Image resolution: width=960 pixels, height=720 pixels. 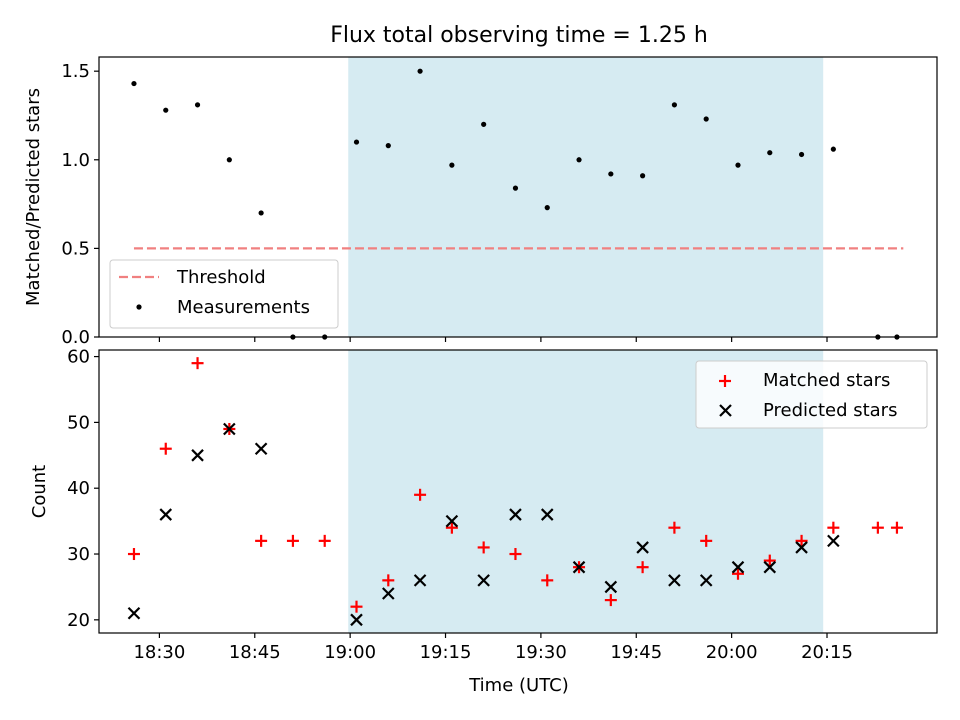 What do you see at coordinates (255, 652) in the screenshot?
I see `x-tick-label: 18:45` at bounding box center [255, 652].